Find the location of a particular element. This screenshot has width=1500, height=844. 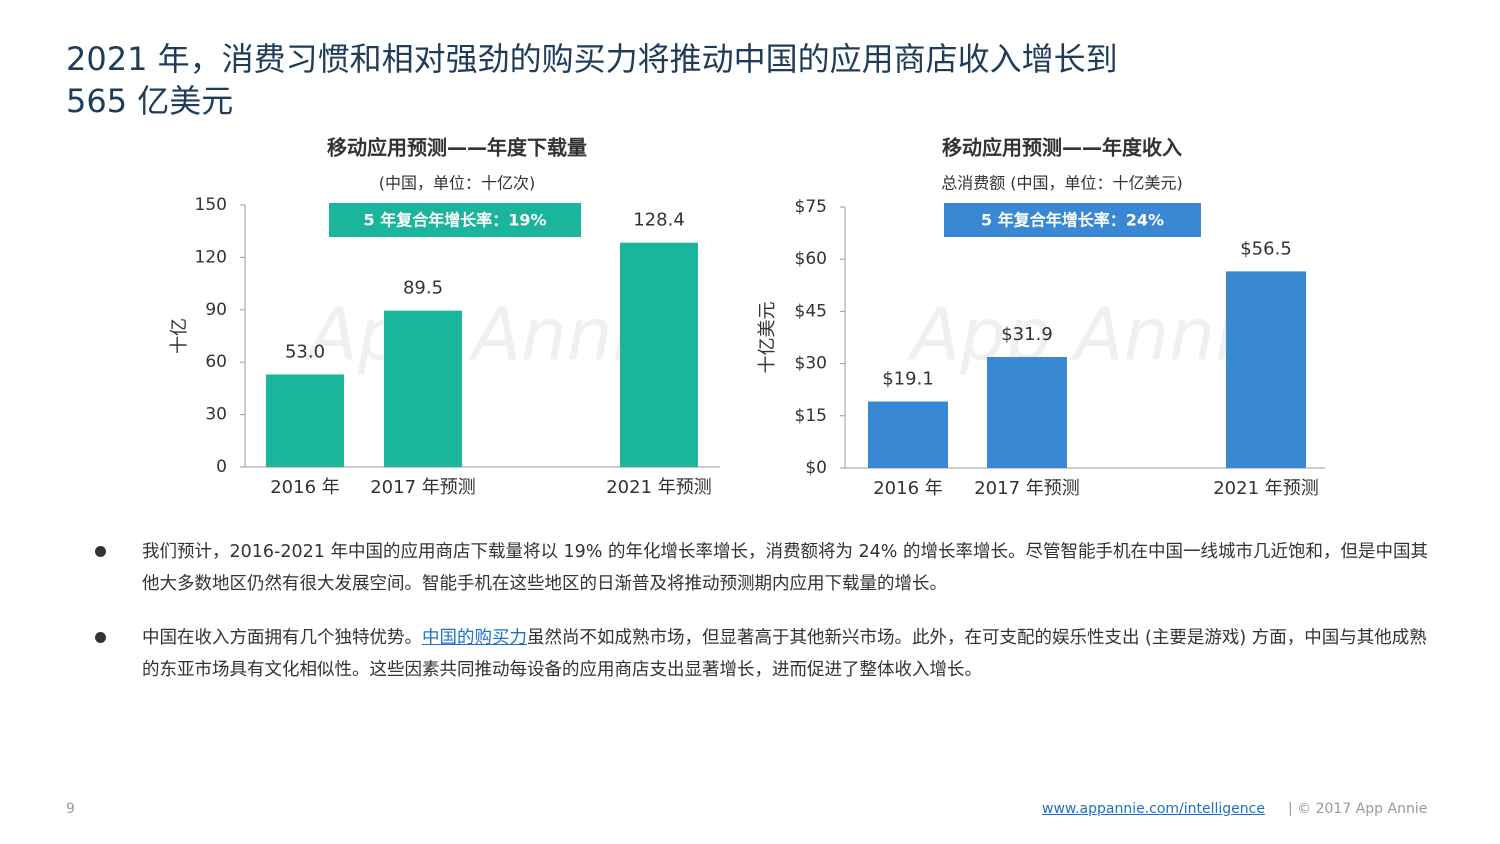

chart-subtitle: 总消费额 (中国，单位：十亿美元) is located at coordinates (1062, 183).